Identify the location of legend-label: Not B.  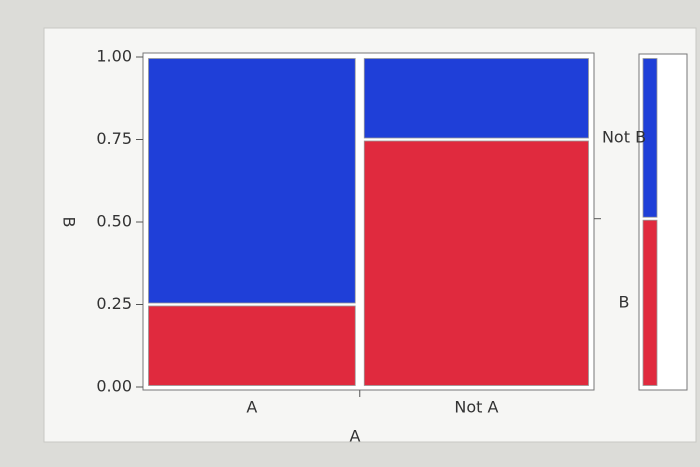
(624, 136).